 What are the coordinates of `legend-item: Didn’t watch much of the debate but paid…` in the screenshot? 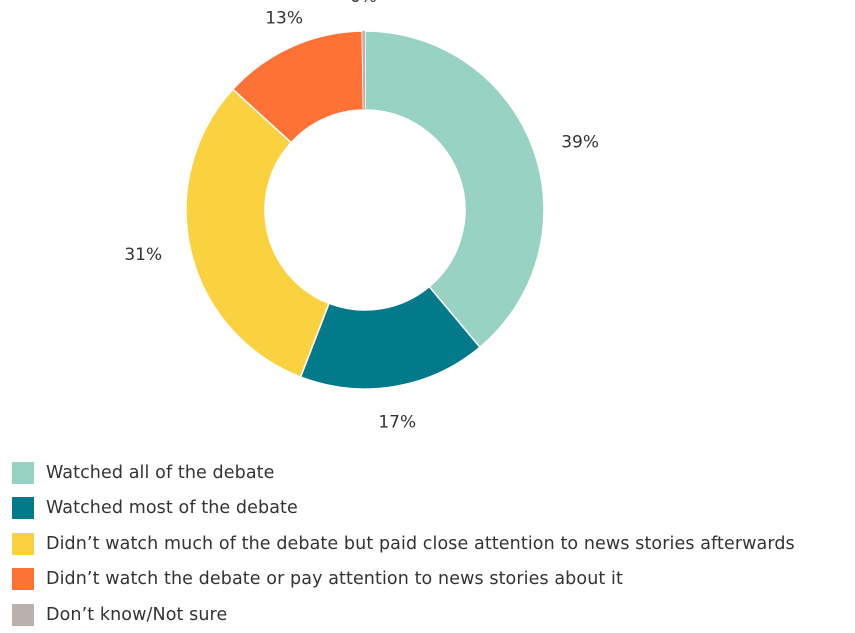 It's located at (403, 544).